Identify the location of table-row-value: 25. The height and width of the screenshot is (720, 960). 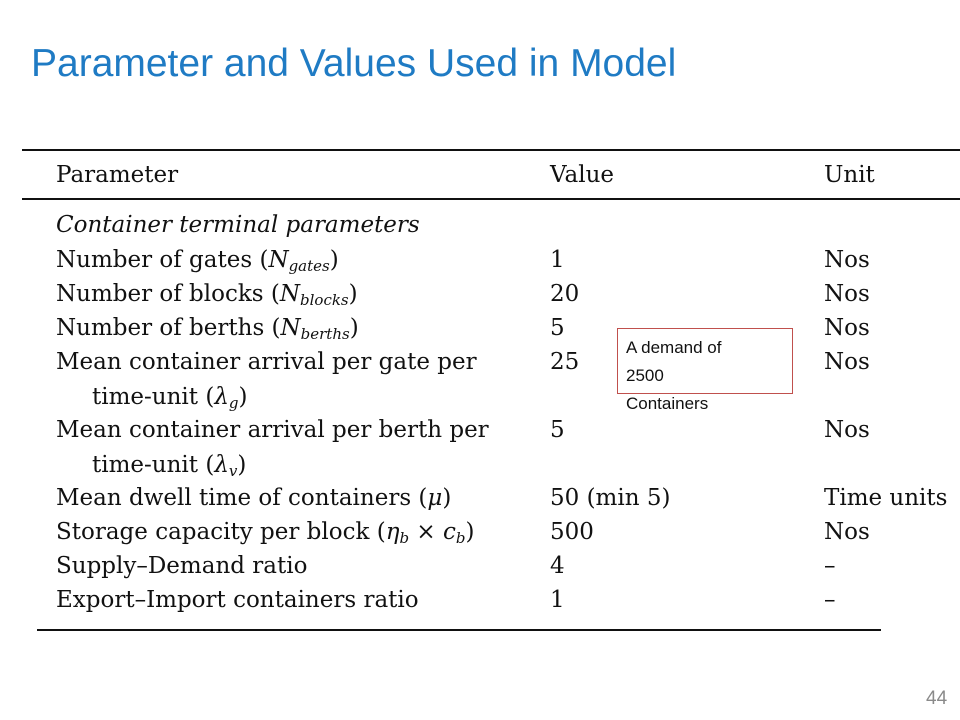
(565, 362).